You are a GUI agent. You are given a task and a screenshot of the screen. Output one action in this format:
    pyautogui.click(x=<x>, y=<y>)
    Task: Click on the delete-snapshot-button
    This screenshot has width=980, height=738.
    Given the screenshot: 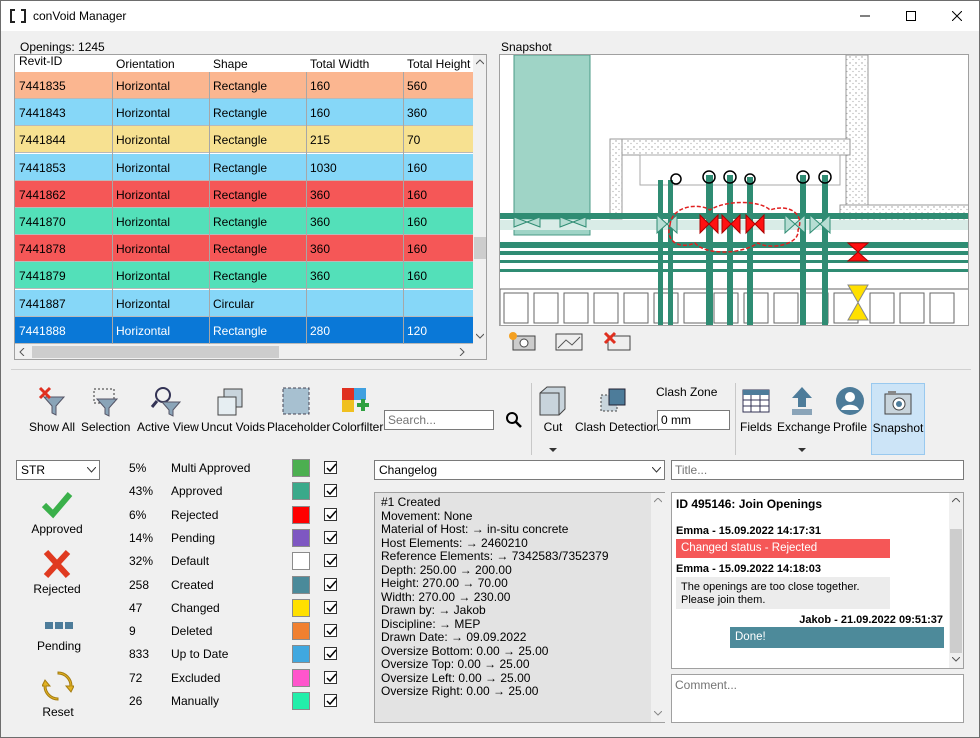 What is the action you would take?
    pyautogui.click(x=617, y=341)
    